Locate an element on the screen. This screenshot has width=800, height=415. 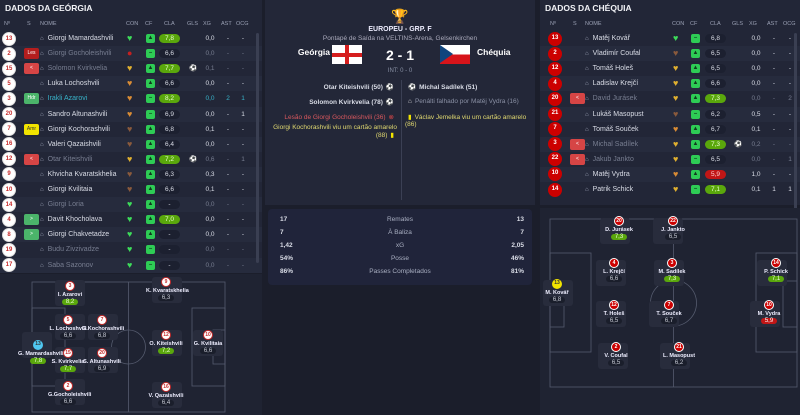
player-name: ⌂ Patrik Schick is located at coordinates (609, 189).